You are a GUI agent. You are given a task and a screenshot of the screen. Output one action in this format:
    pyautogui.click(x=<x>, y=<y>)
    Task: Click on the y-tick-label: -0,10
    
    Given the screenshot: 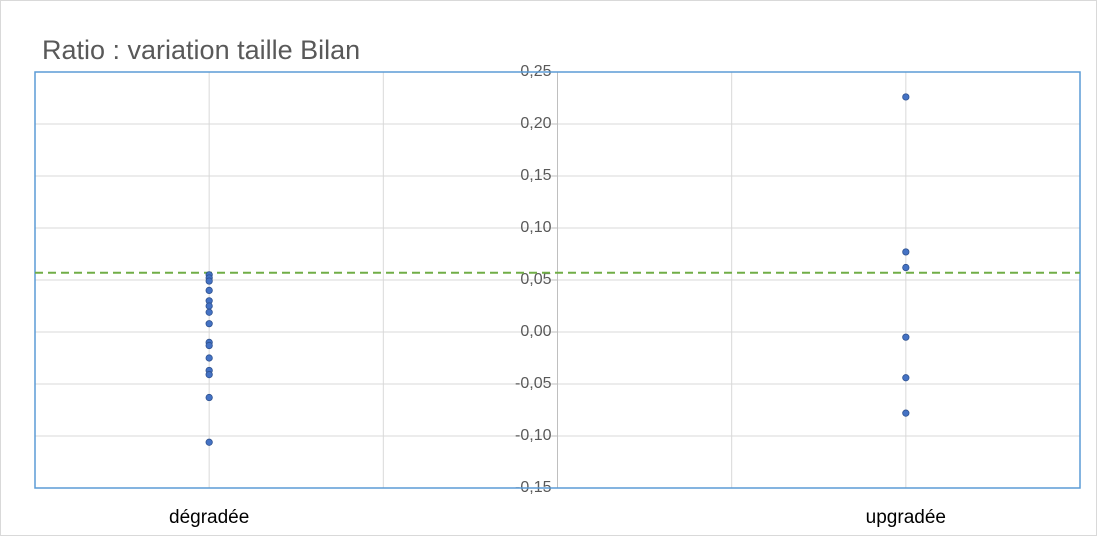 What is the action you would take?
    pyautogui.click(x=533, y=435)
    